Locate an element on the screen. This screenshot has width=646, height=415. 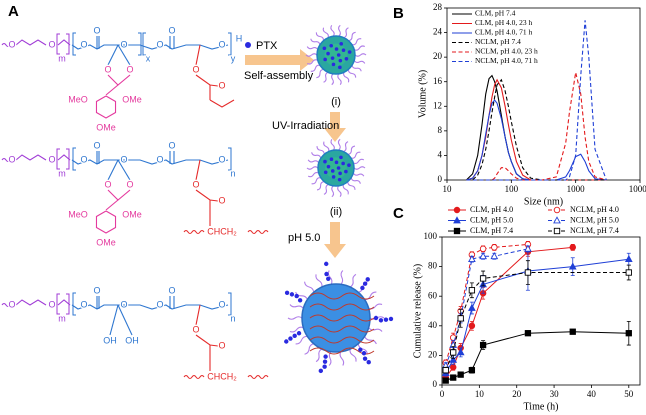
stage-label: (i) is located at coordinates (336, 102).